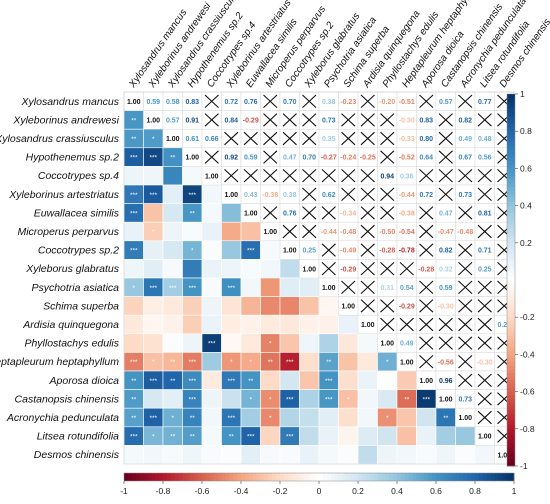  Describe the element at coordinates (77, 455) in the screenshot. I see `row-label: Desmos chinensis` at that location.